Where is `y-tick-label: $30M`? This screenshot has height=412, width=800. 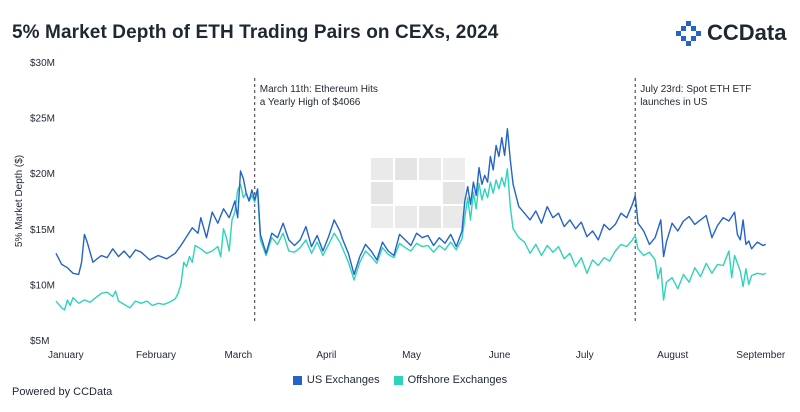 y-tick-label: $30M is located at coordinates (42, 63).